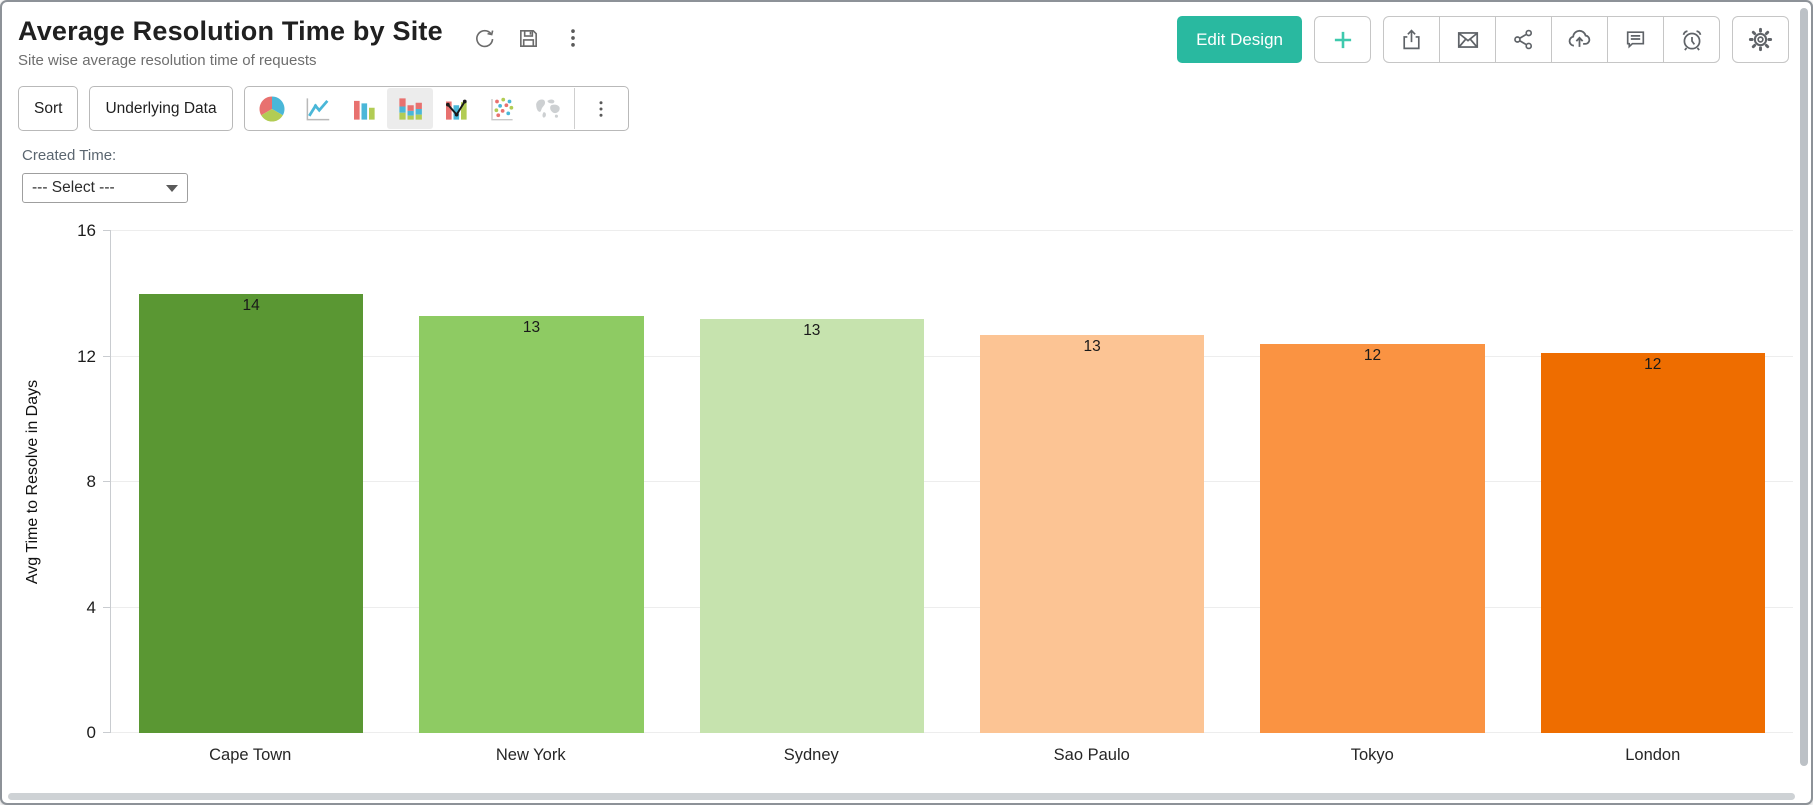 This screenshot has height=805, width=1813. I want to click on plus-icon, so click(1343, 40).